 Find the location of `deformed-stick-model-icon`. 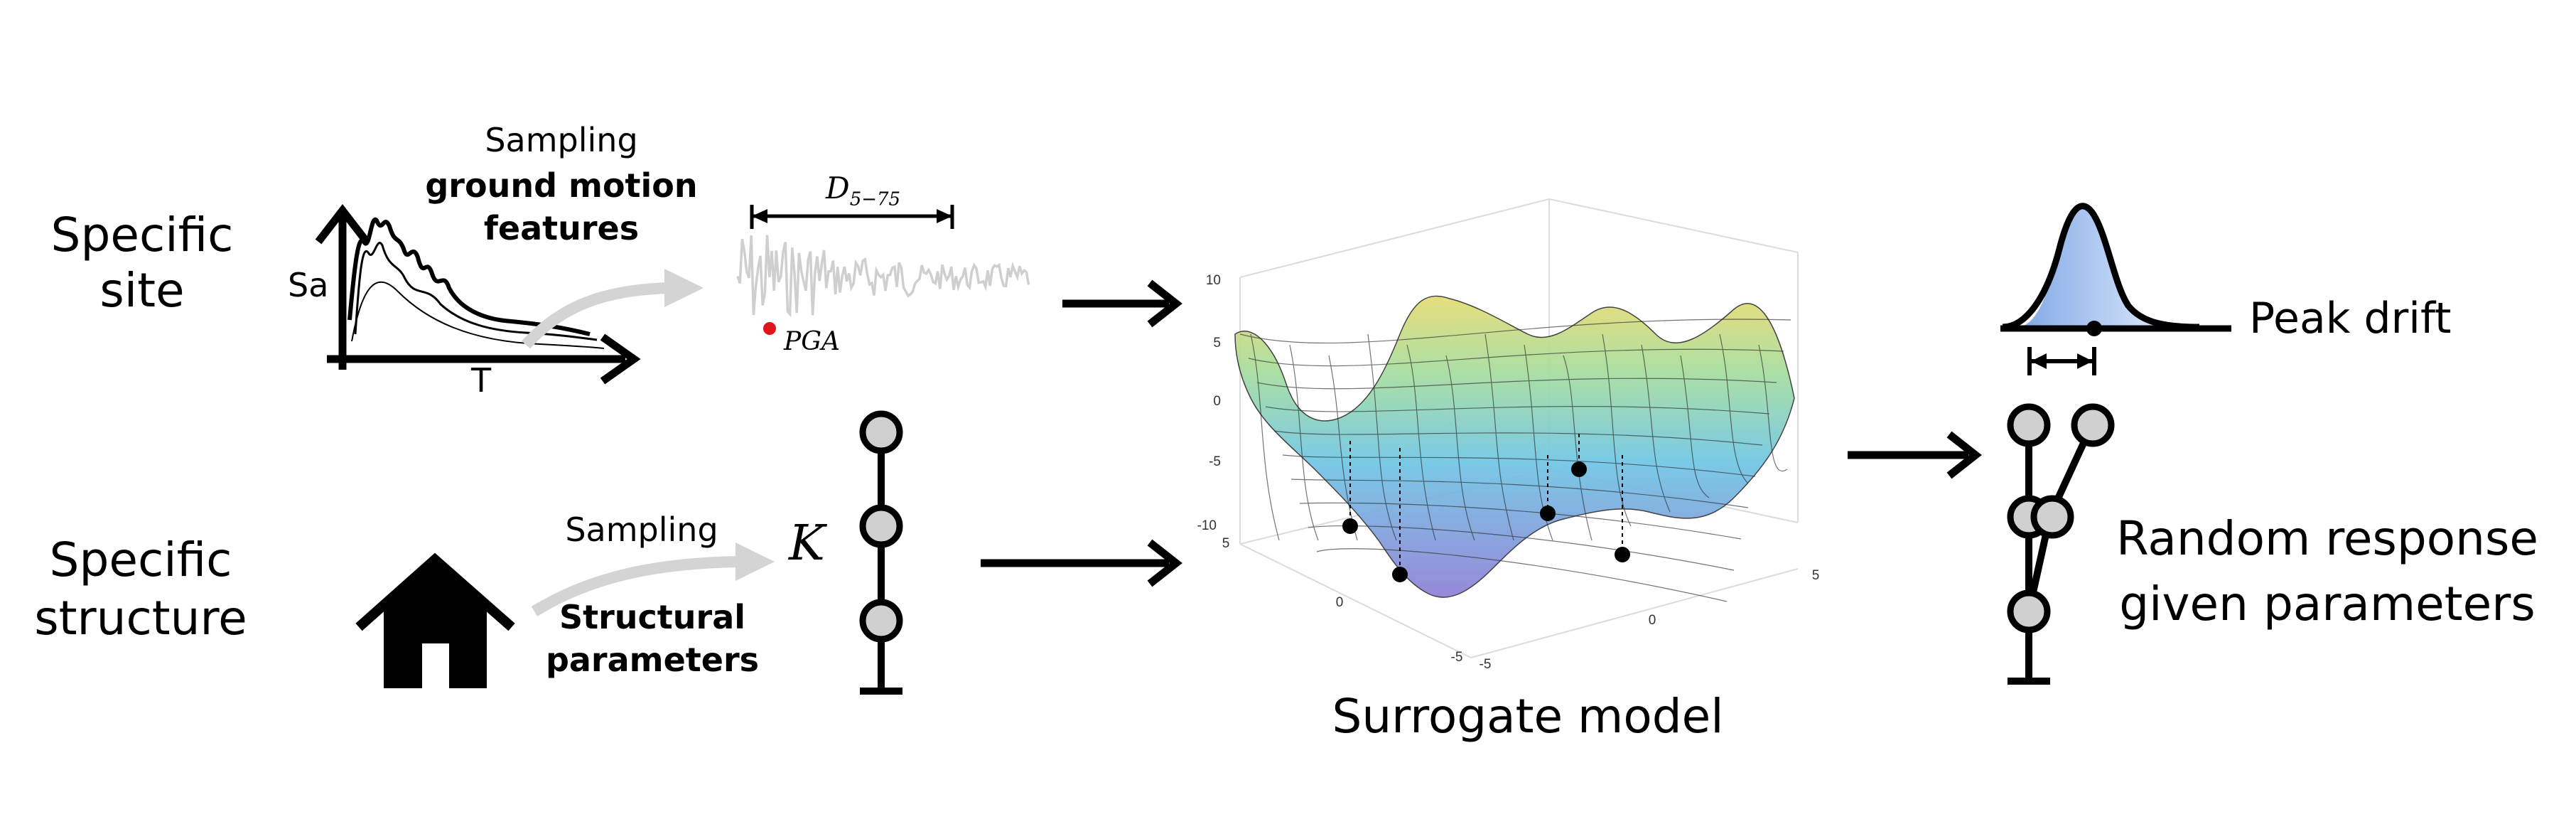

deformed-stick-model-icon is located at coordinates (2061, 544).